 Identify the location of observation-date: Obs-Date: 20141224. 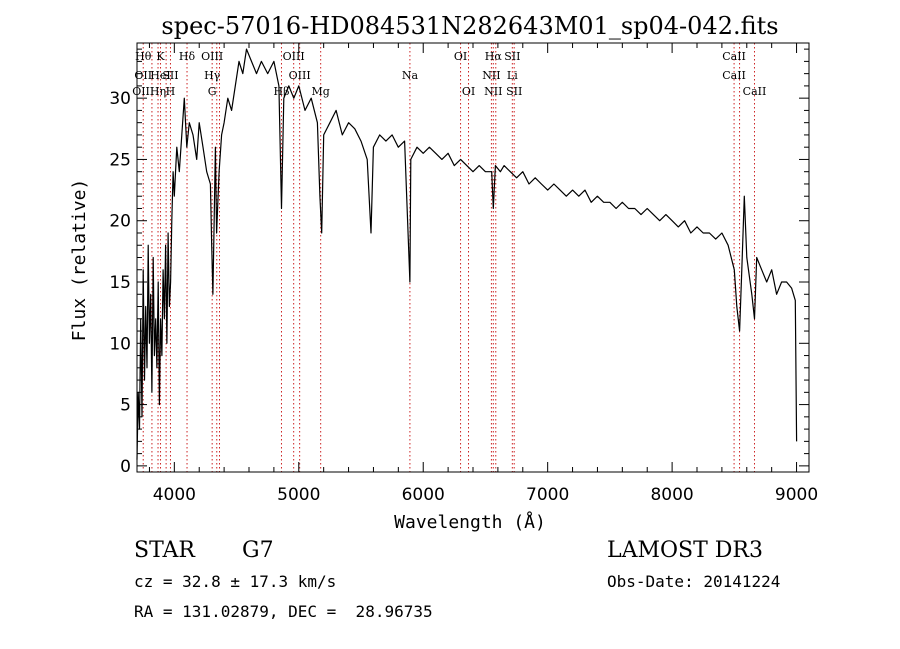
(694, 581).